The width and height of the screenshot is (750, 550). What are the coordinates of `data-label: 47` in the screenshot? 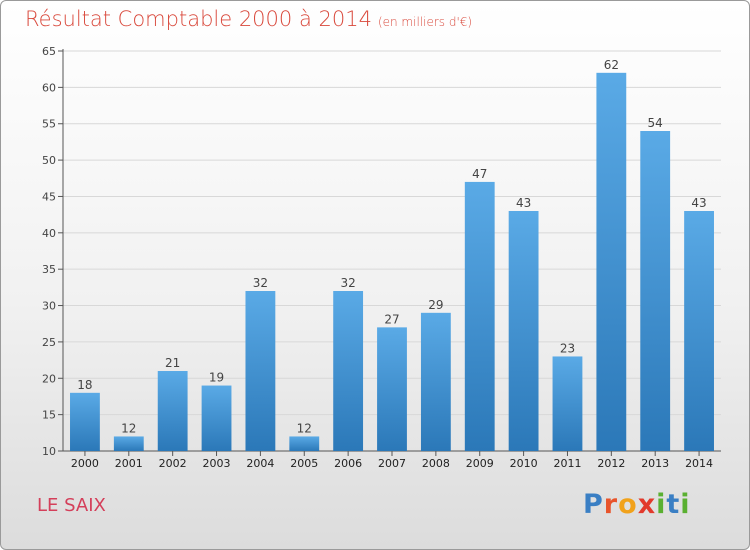 It's located at (479, 174).